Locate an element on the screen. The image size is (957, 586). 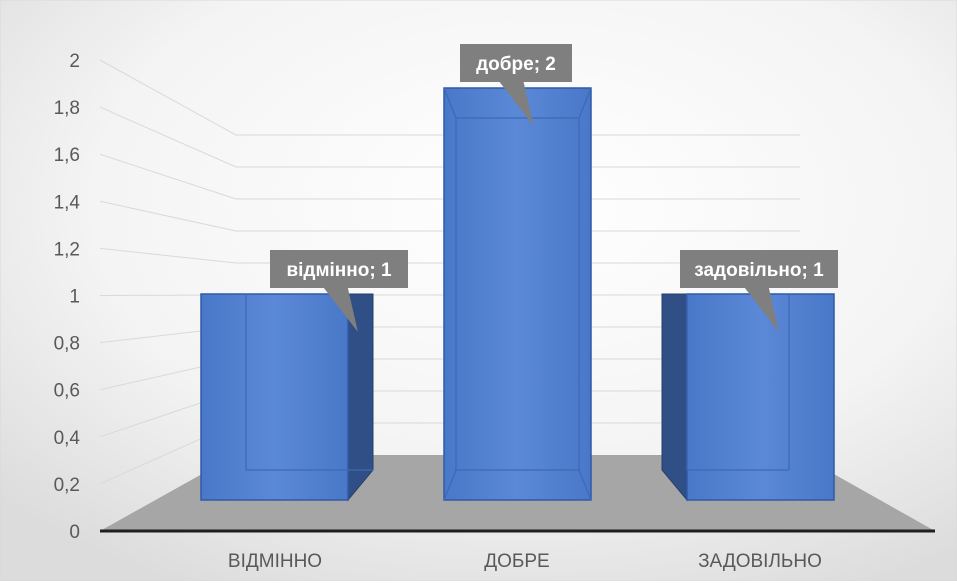
y-tick-label: 0 is located at coordinates (74, 532).